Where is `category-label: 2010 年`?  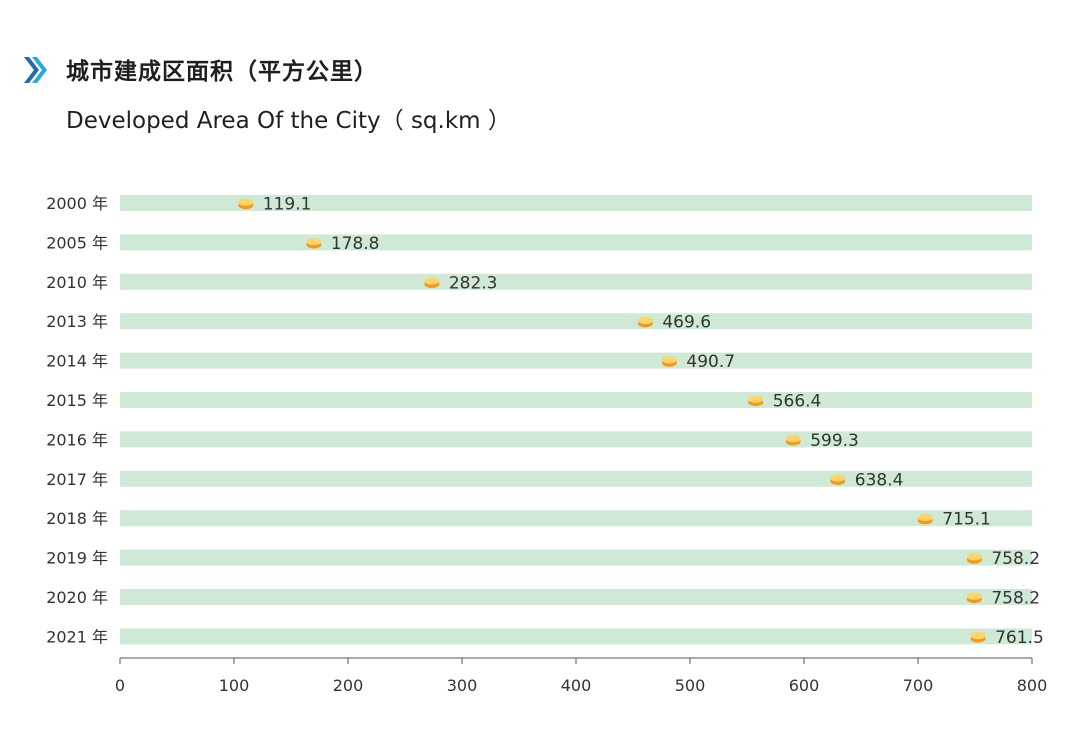 category-label: 2010 年 is located at coordinates (77, 282).